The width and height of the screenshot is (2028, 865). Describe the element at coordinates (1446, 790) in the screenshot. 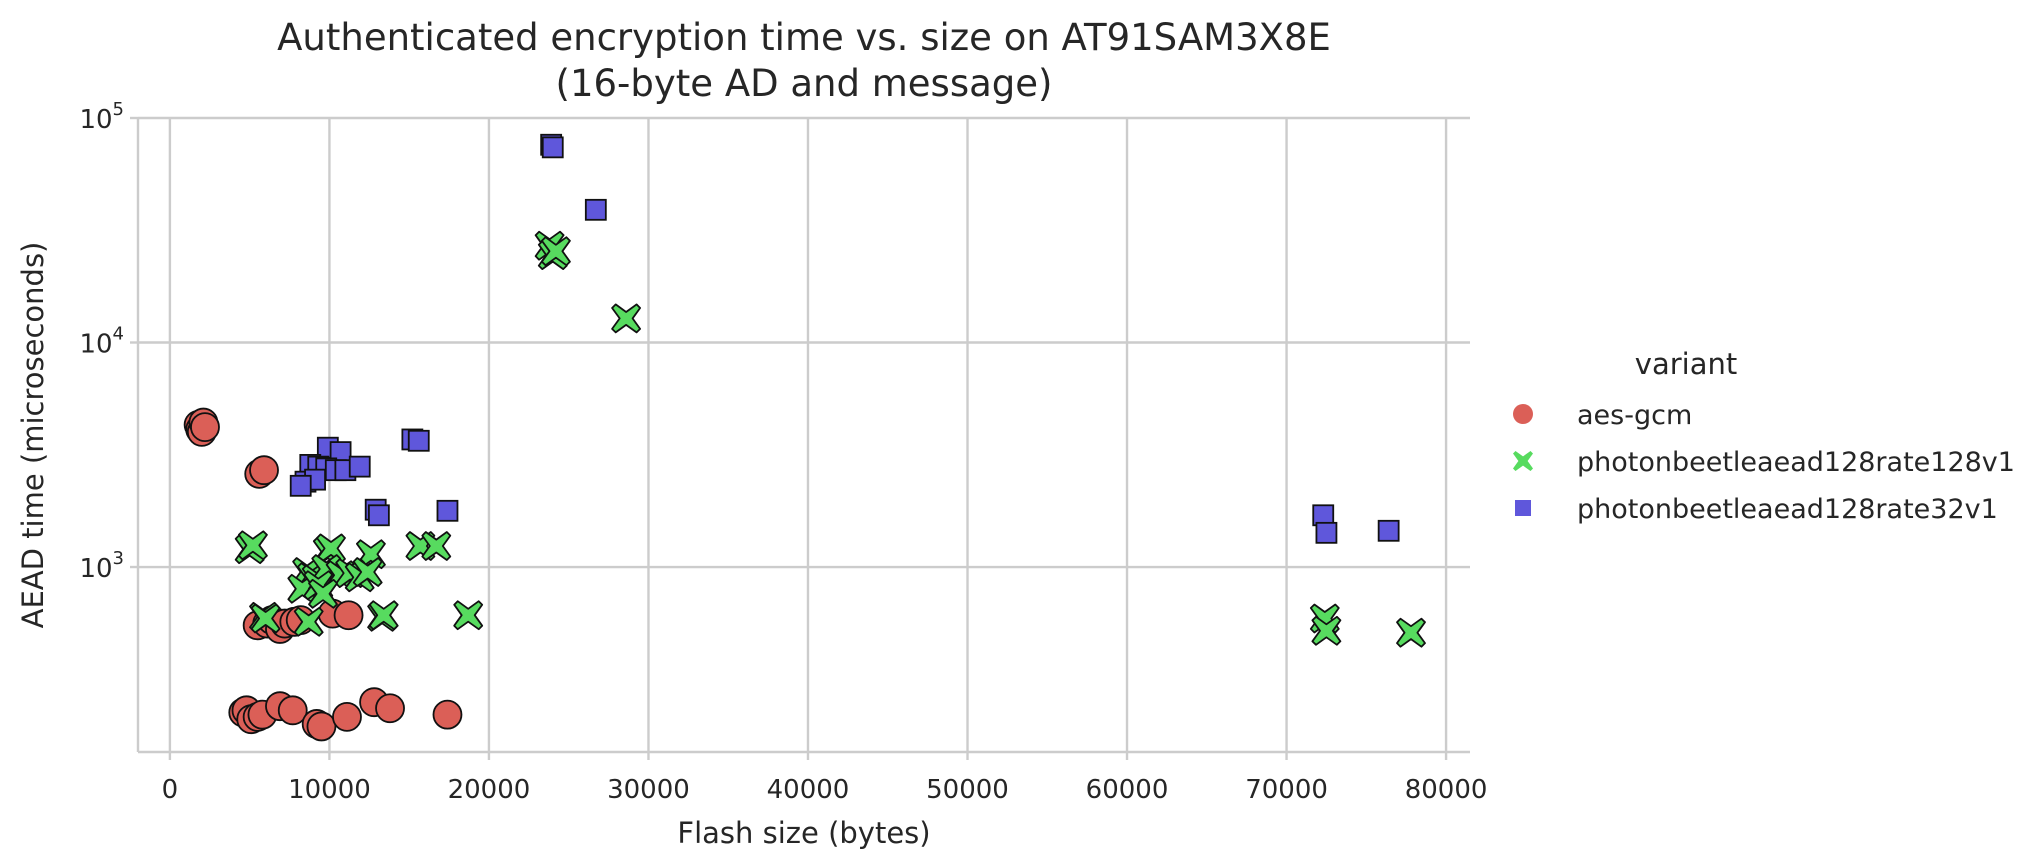

I see `x-tick-label: 80000` at that location.